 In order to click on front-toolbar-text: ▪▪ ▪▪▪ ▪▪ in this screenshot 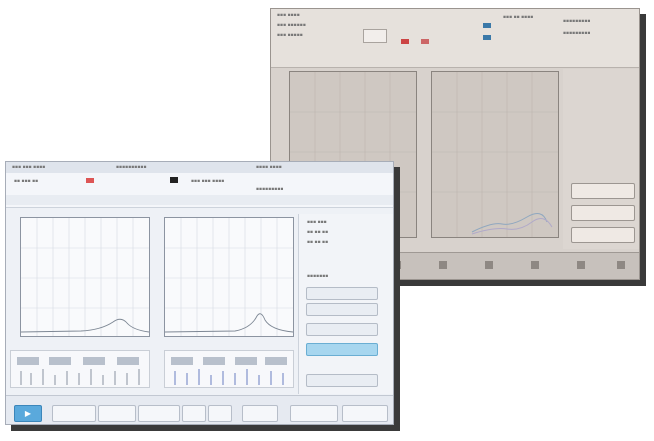, I will do `click(26, 181)`.